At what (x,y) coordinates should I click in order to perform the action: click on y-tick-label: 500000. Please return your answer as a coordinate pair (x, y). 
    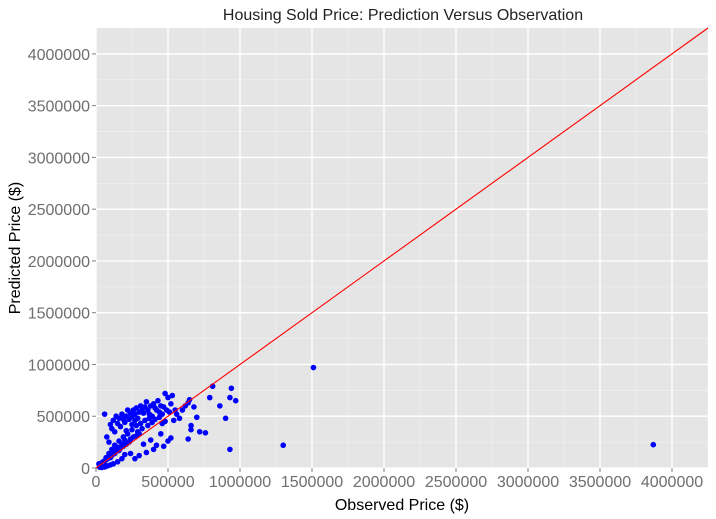
    Looking at the image, I should click on (63, 417).